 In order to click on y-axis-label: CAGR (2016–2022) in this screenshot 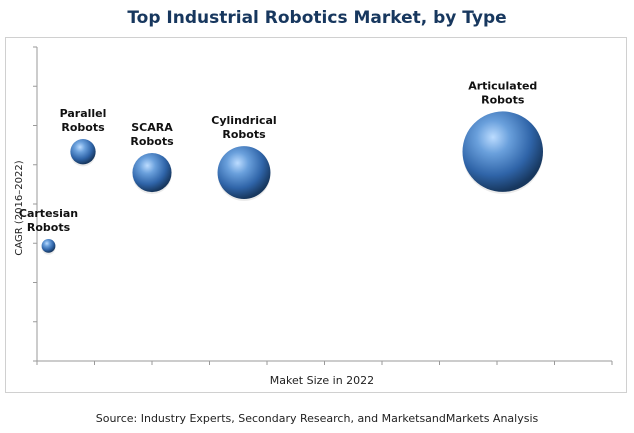, I will do `click(19, 207)`.